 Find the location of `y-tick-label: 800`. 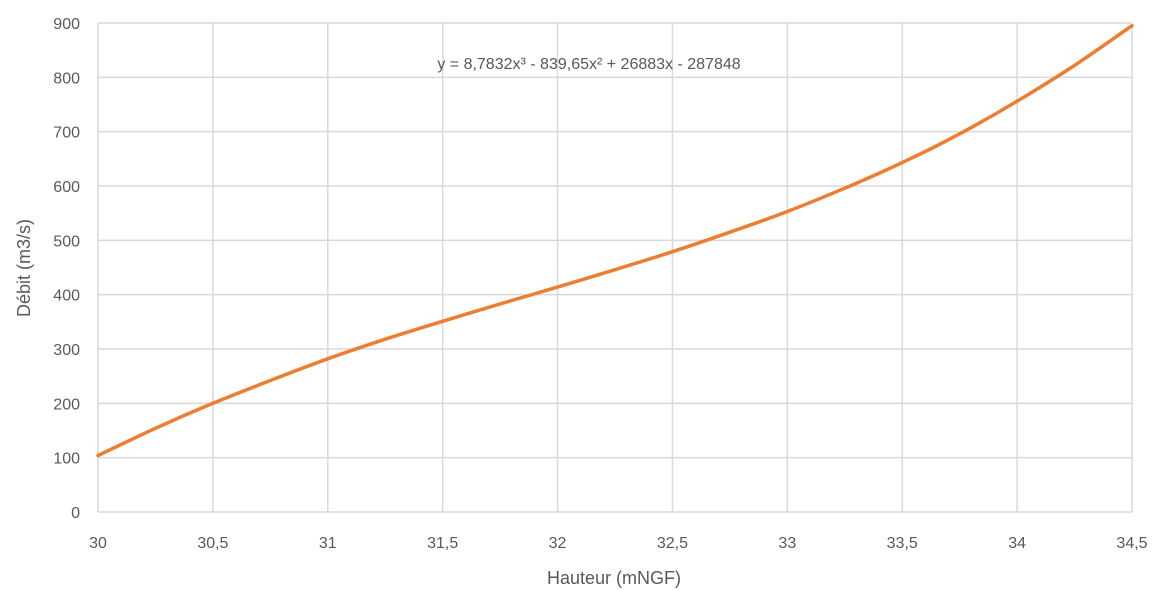

y-tick-label: 800 is located at coordinates (66, 78).